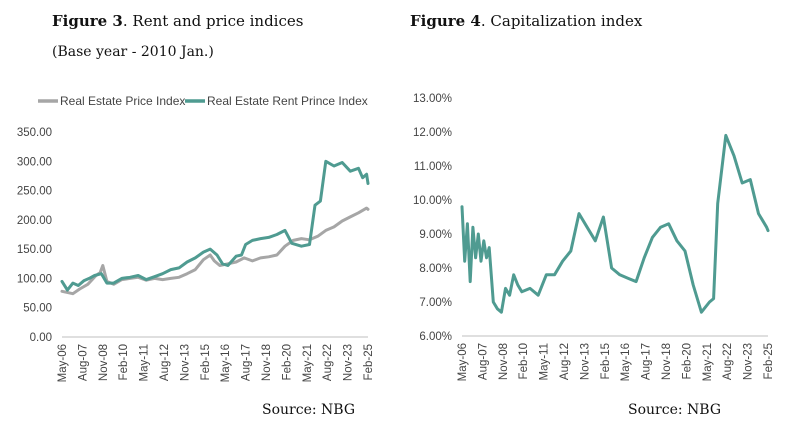  What do you see at coordinates (432, 133) in the screenshot?
I see `chart4-y-tick-label: 12.00%` at bounding box center [432, 133].